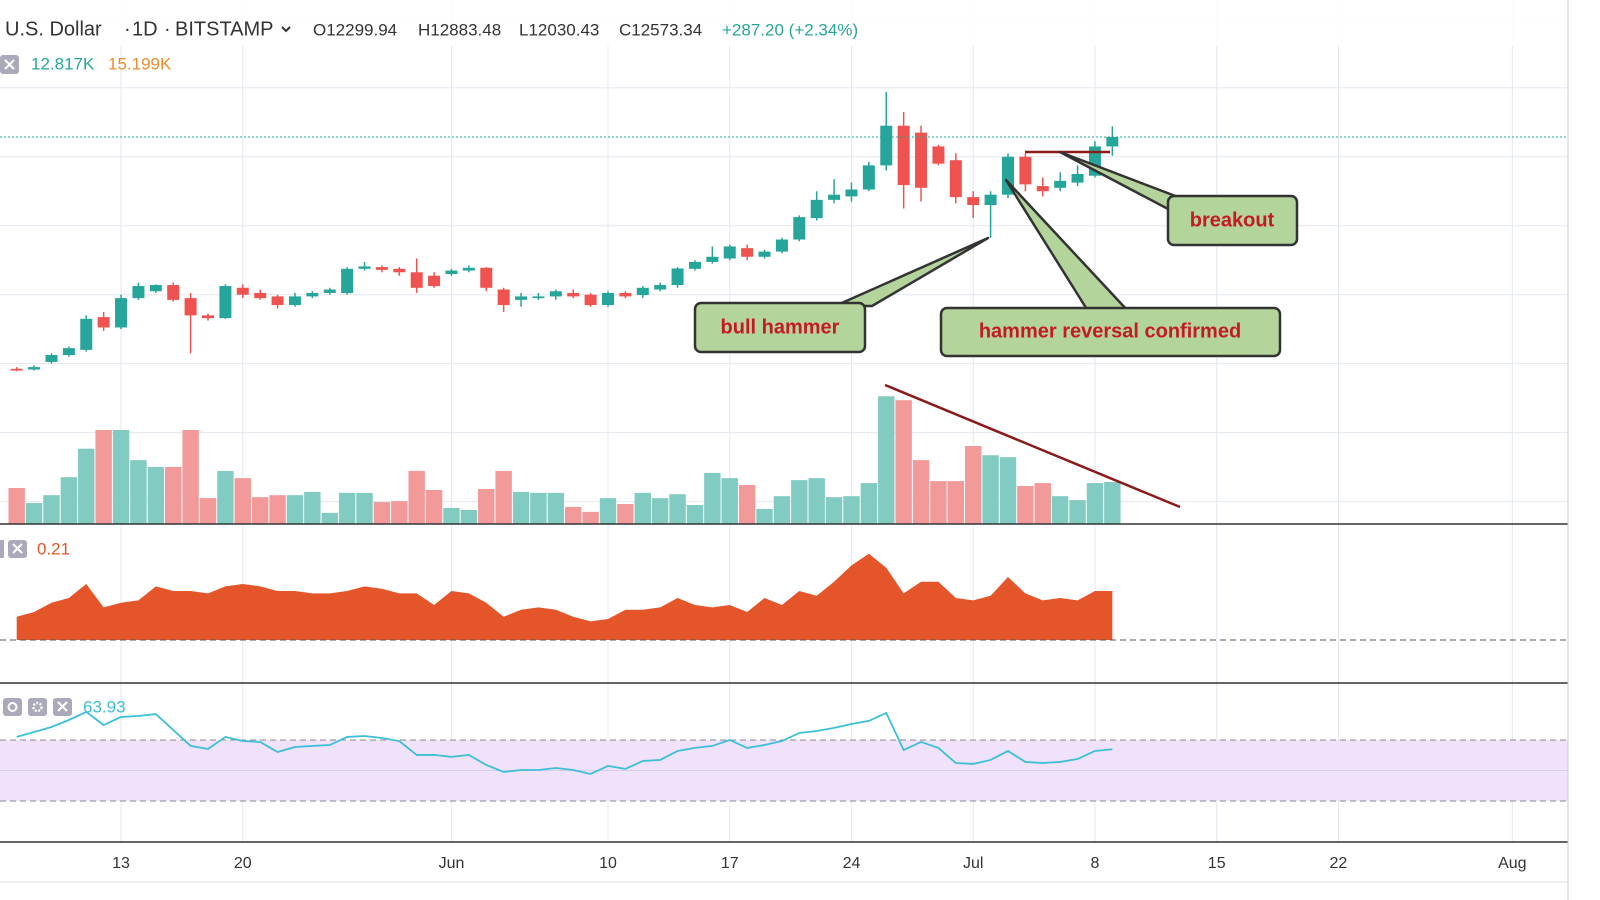 Image resolution: width=1600 pixels, height=900 pixels. Describe the element at coordinates (286, 29) in the screenshot. I see `dropdown-caret` at that location.